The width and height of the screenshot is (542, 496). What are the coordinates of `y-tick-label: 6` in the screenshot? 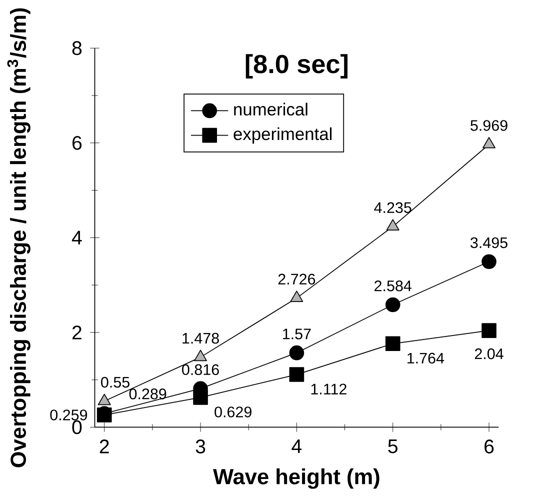 It's located at (77, 143).